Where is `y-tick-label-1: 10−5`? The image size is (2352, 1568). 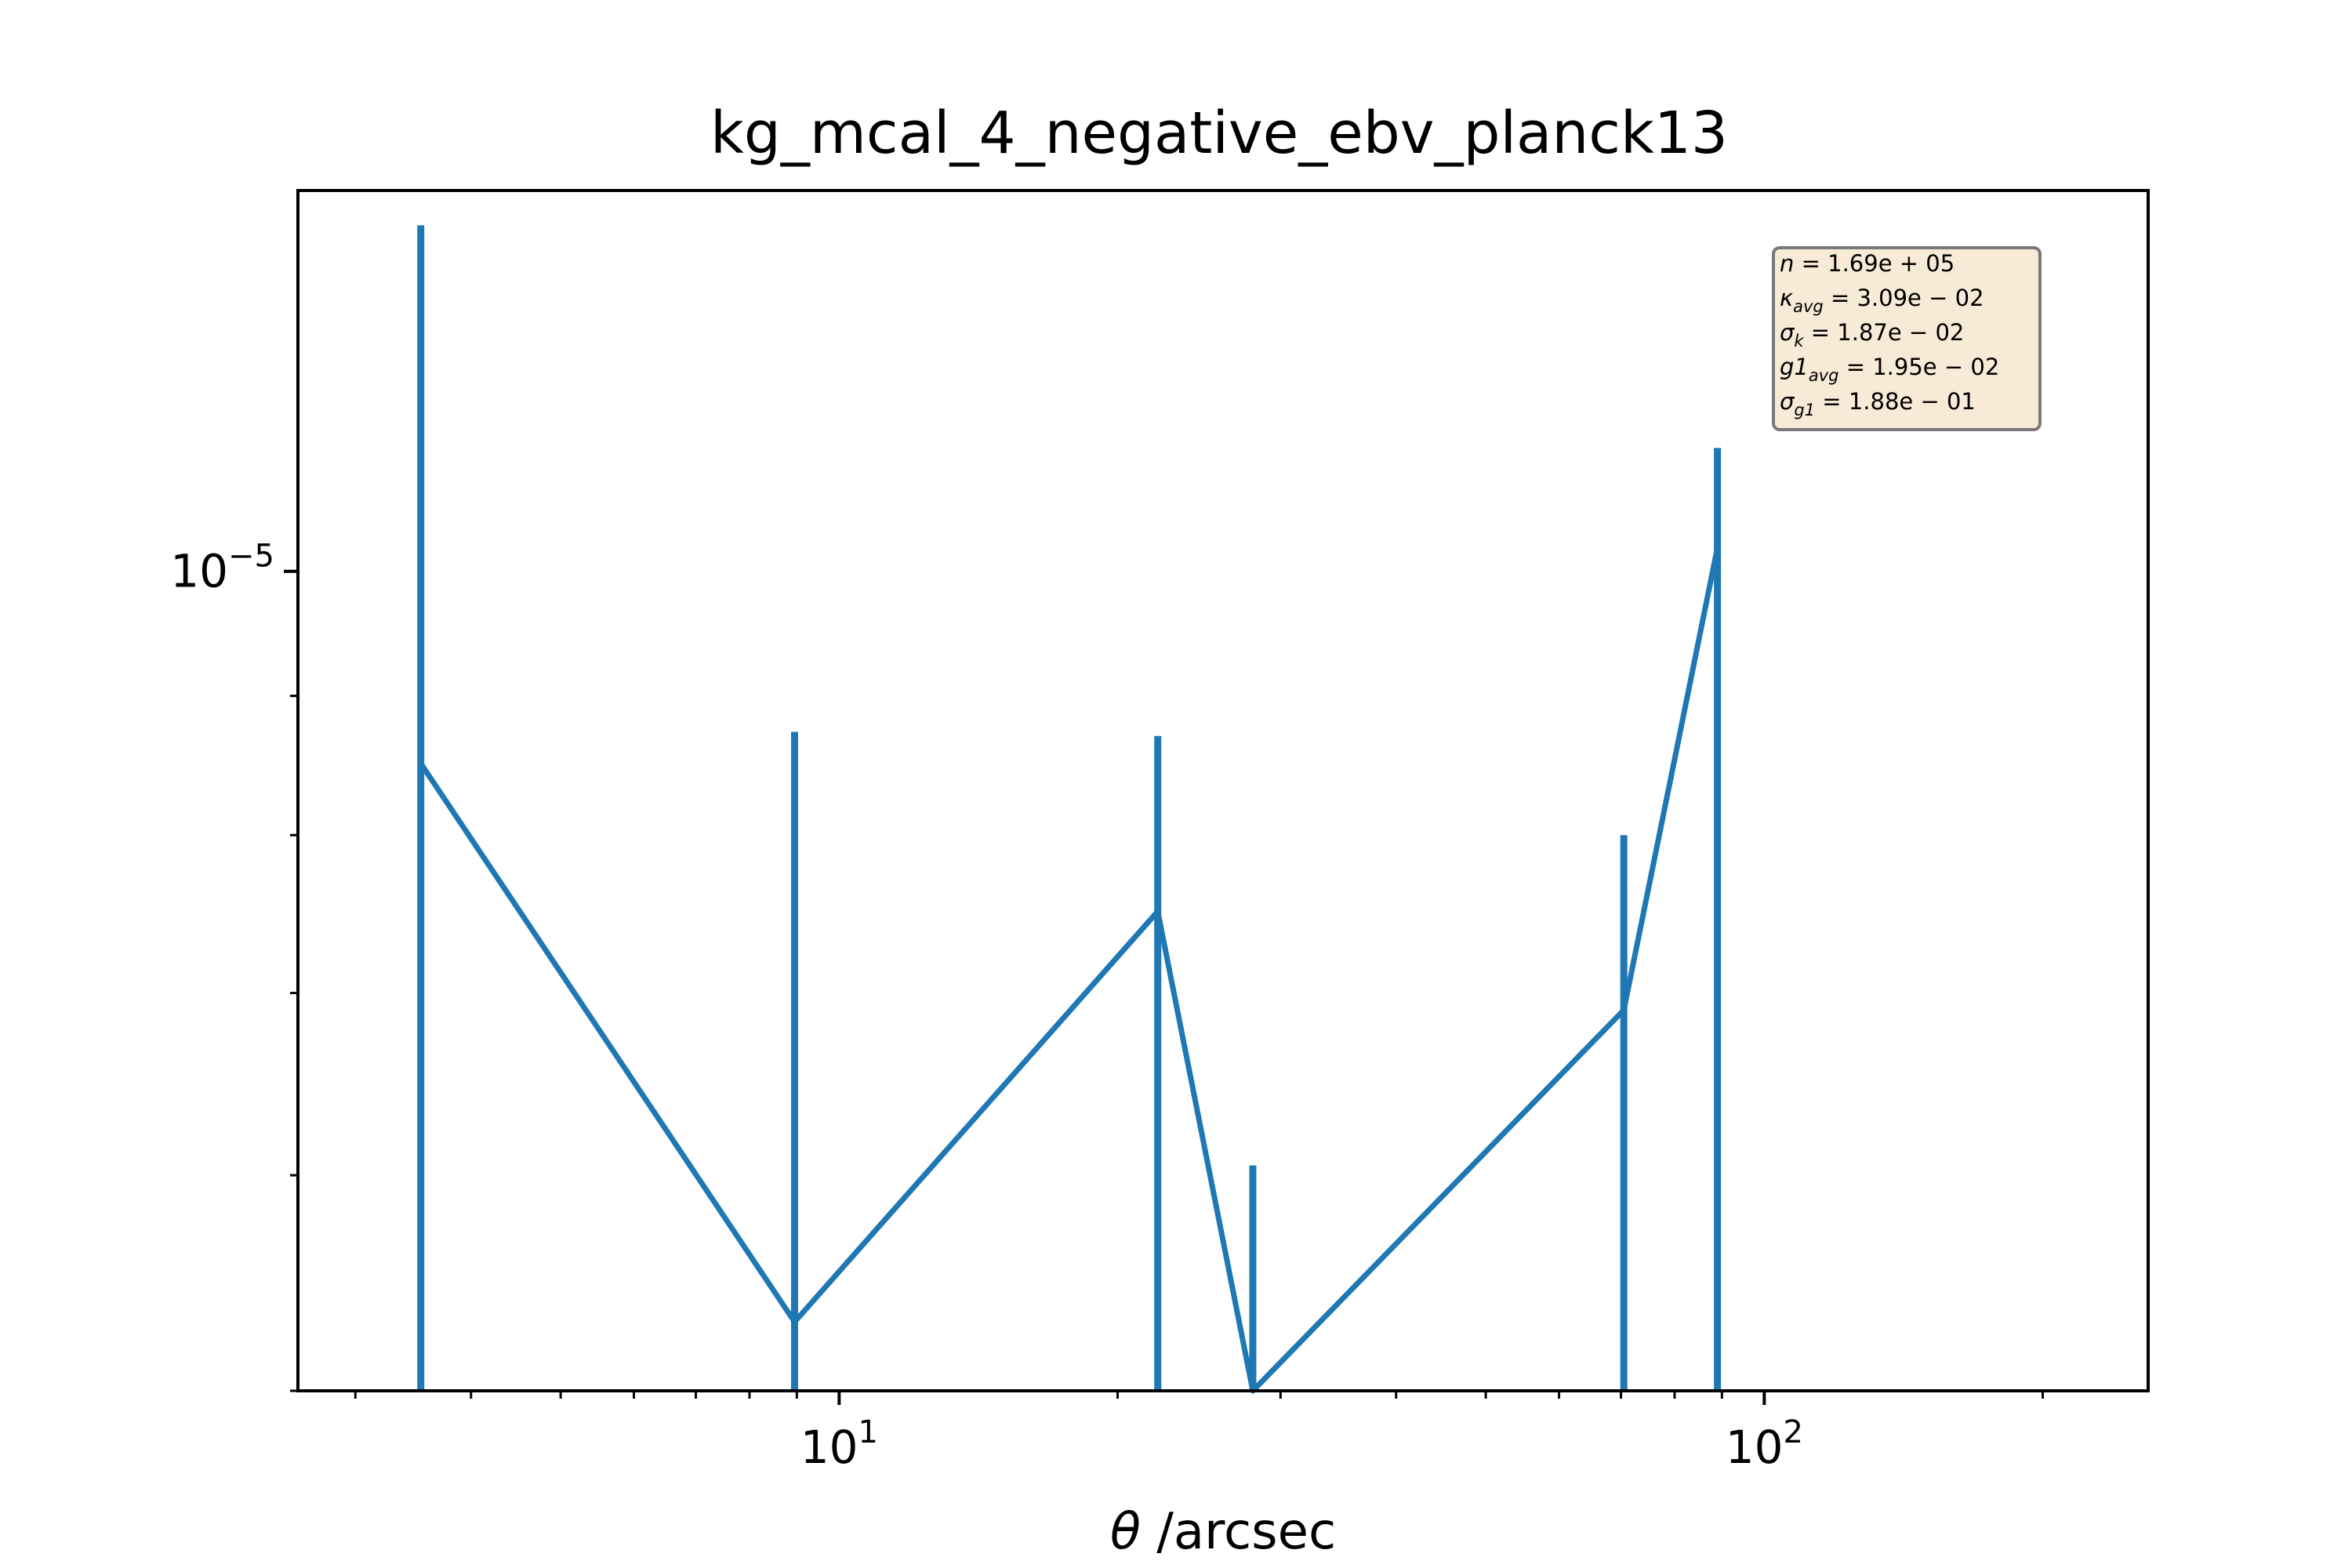 y-tick-label-1: 10−5 is located at coordinates (222, 568).